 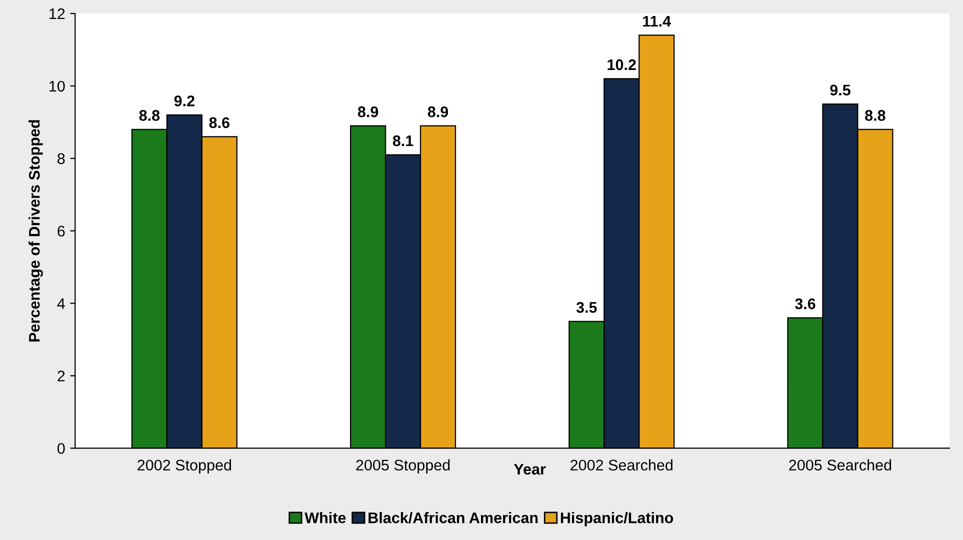 I want to click on y-tick-label: 4, so click(x=61, y=303).